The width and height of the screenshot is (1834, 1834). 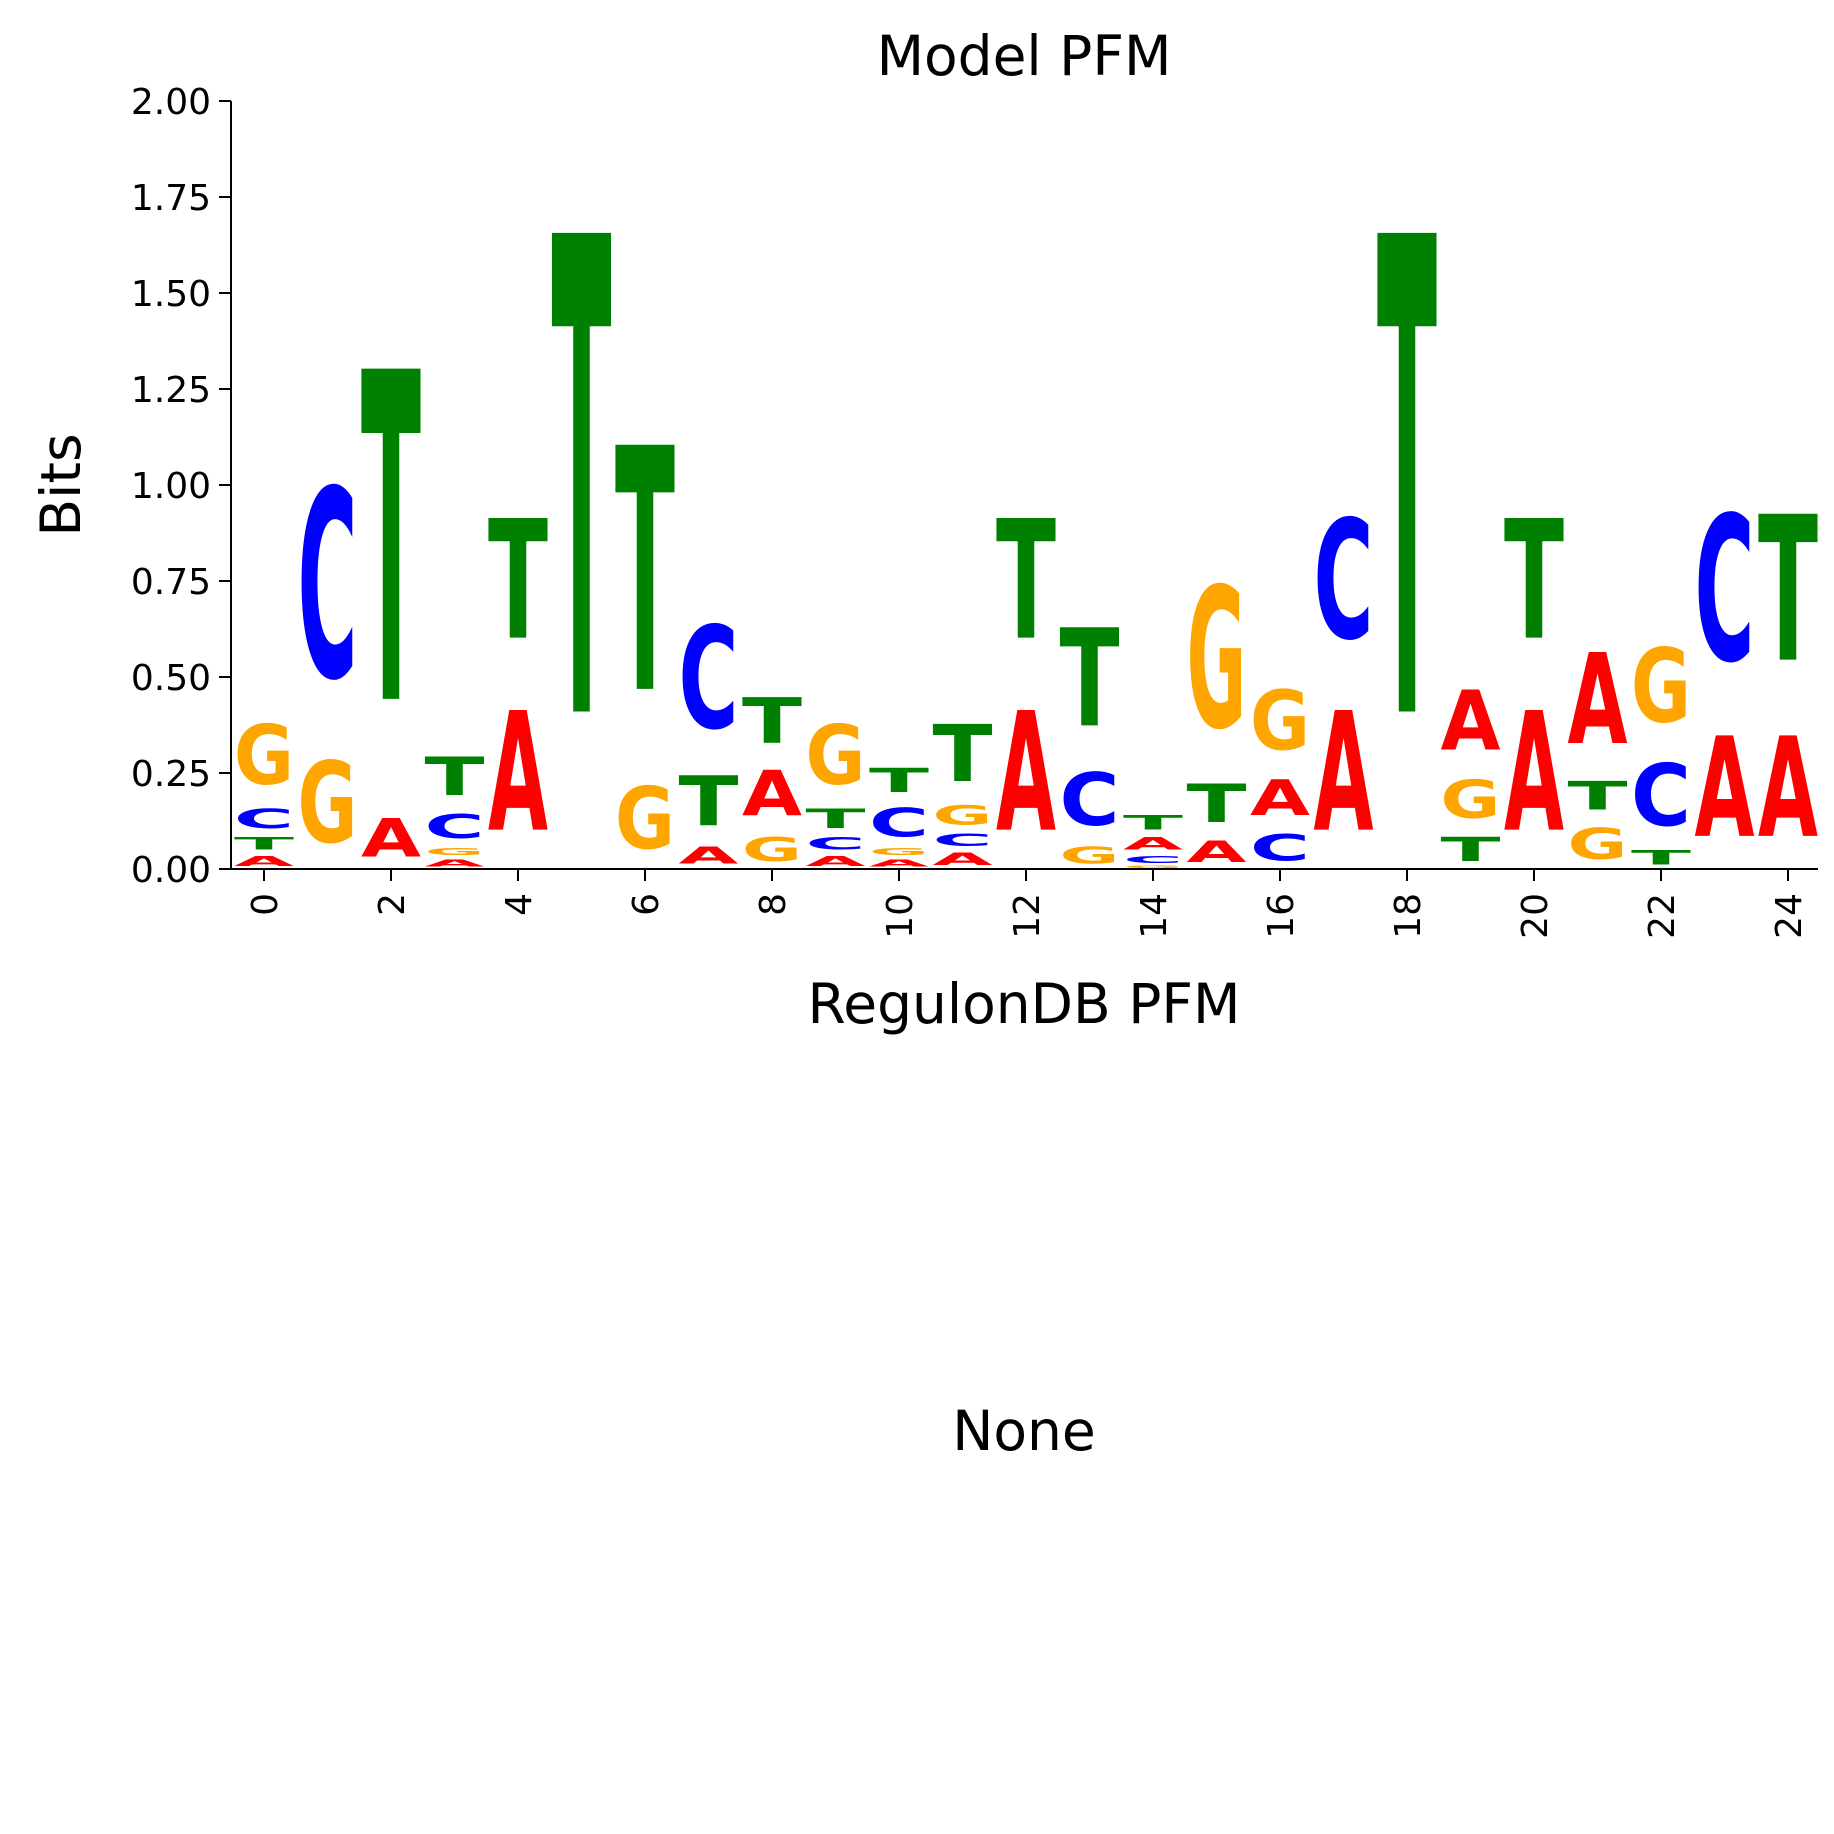 I want to click on x-axis-ticks: 0 2 4 6 8 10 12 14 16 18 20 22 24, so click(x=1027, y=904).